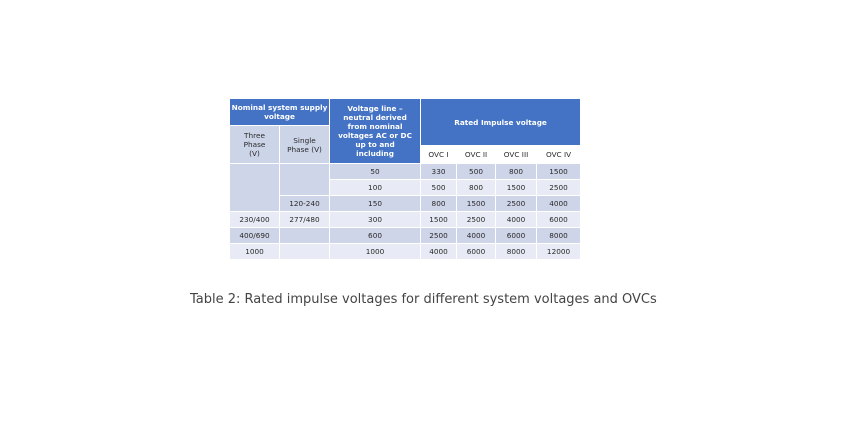 The height and width of the screenshot is (425, 850). Describe the element at coordinates (375, 171) in the screenshot. I see `table-cell: 50` at that location.